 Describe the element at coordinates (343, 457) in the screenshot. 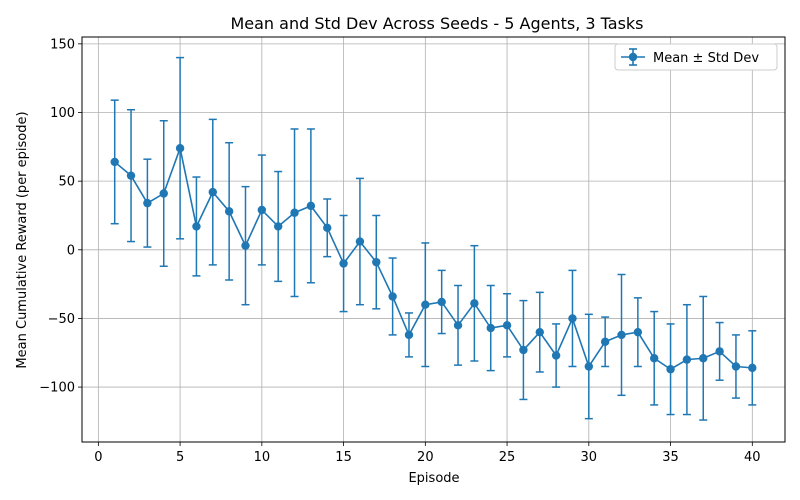

I see `x-tick-label: 15` at that location.